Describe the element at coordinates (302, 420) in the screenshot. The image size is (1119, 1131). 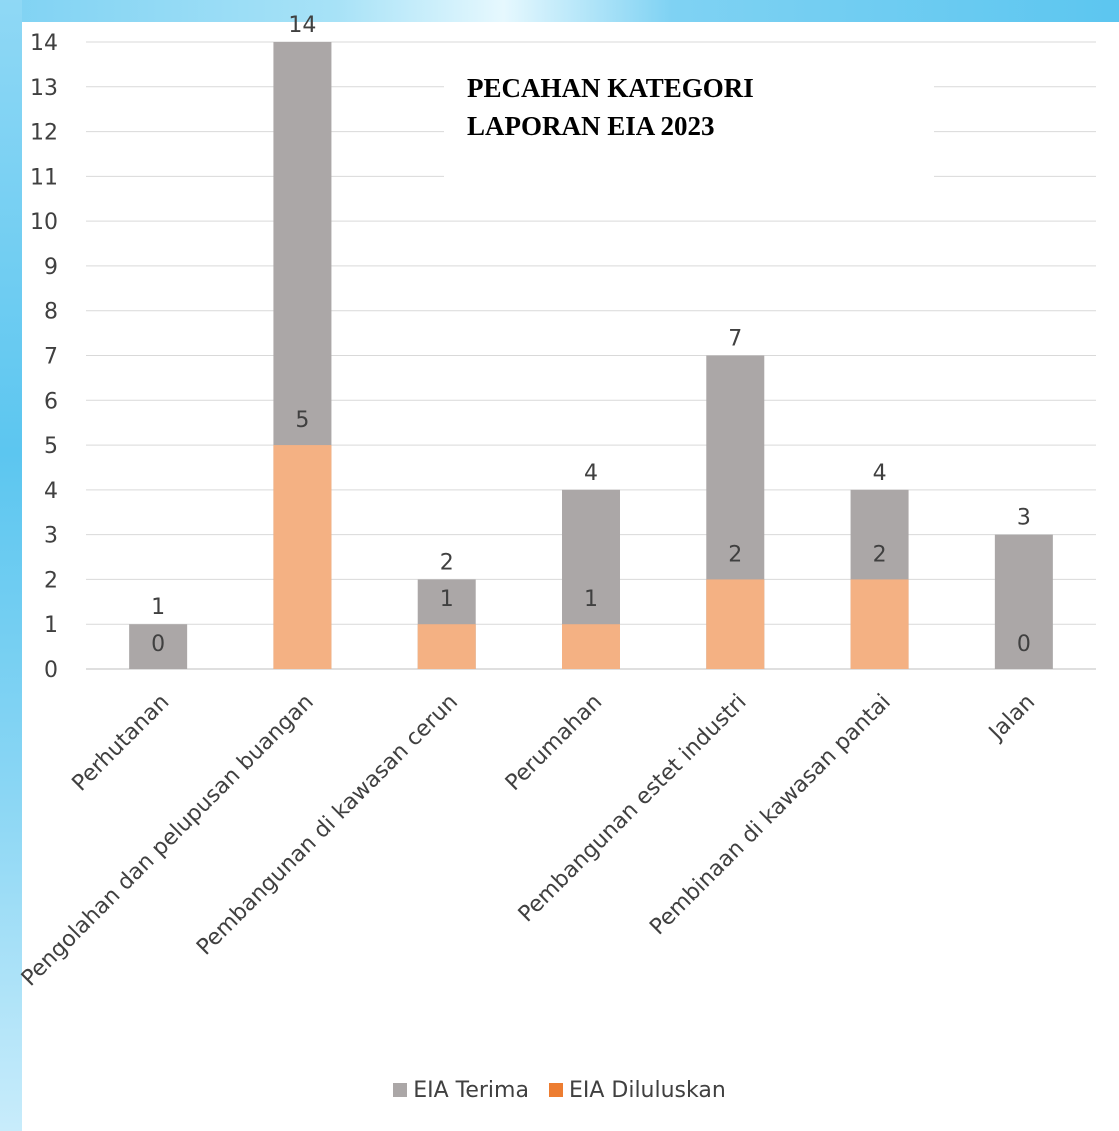
I see `data-label-eia-diluluskan-1: 5` at that location.